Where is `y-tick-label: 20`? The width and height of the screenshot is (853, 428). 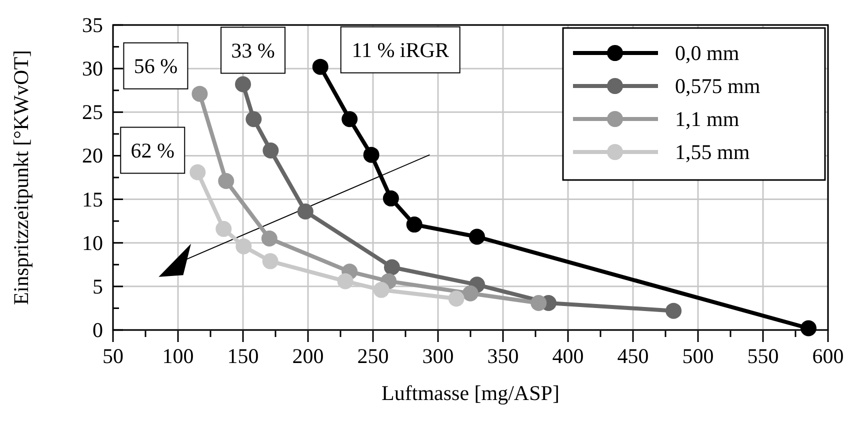 y-tick-label: 20 is located at coordinates (92, 156).